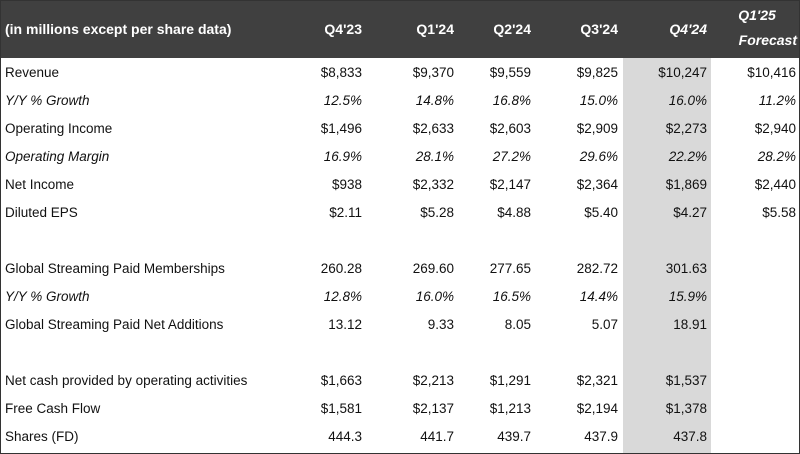  What do you see at coordinates (345, 436) in the screenshot?
I see `cell-value: 444.3` at bounding box center [345, 436].